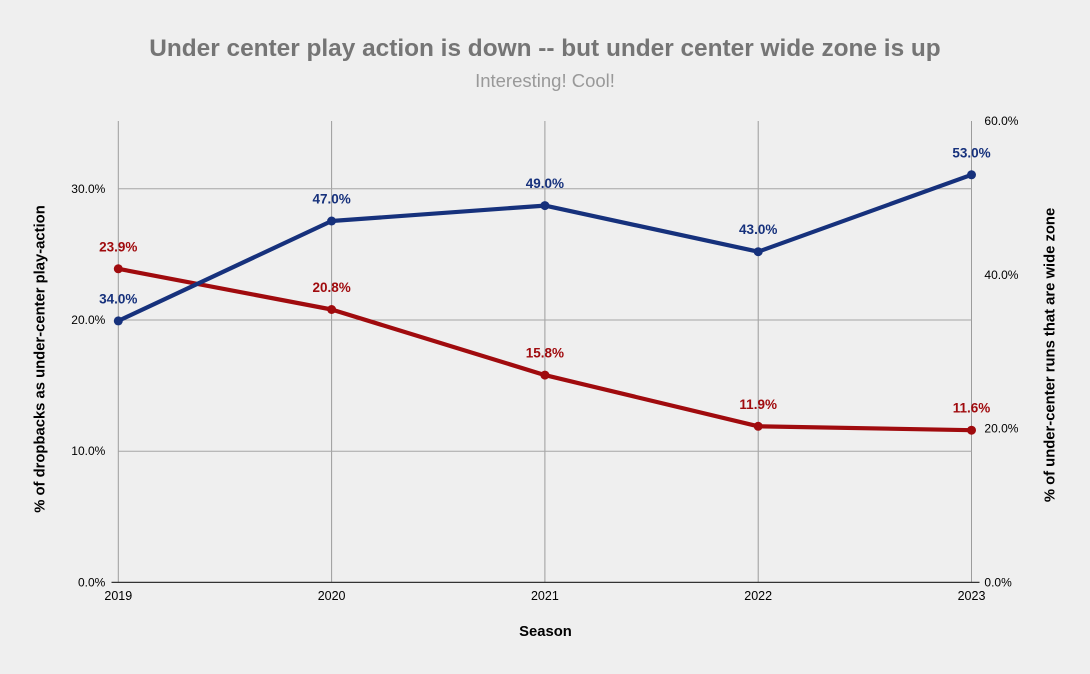  I want to click on svg-text: Season, so click(545, 632).